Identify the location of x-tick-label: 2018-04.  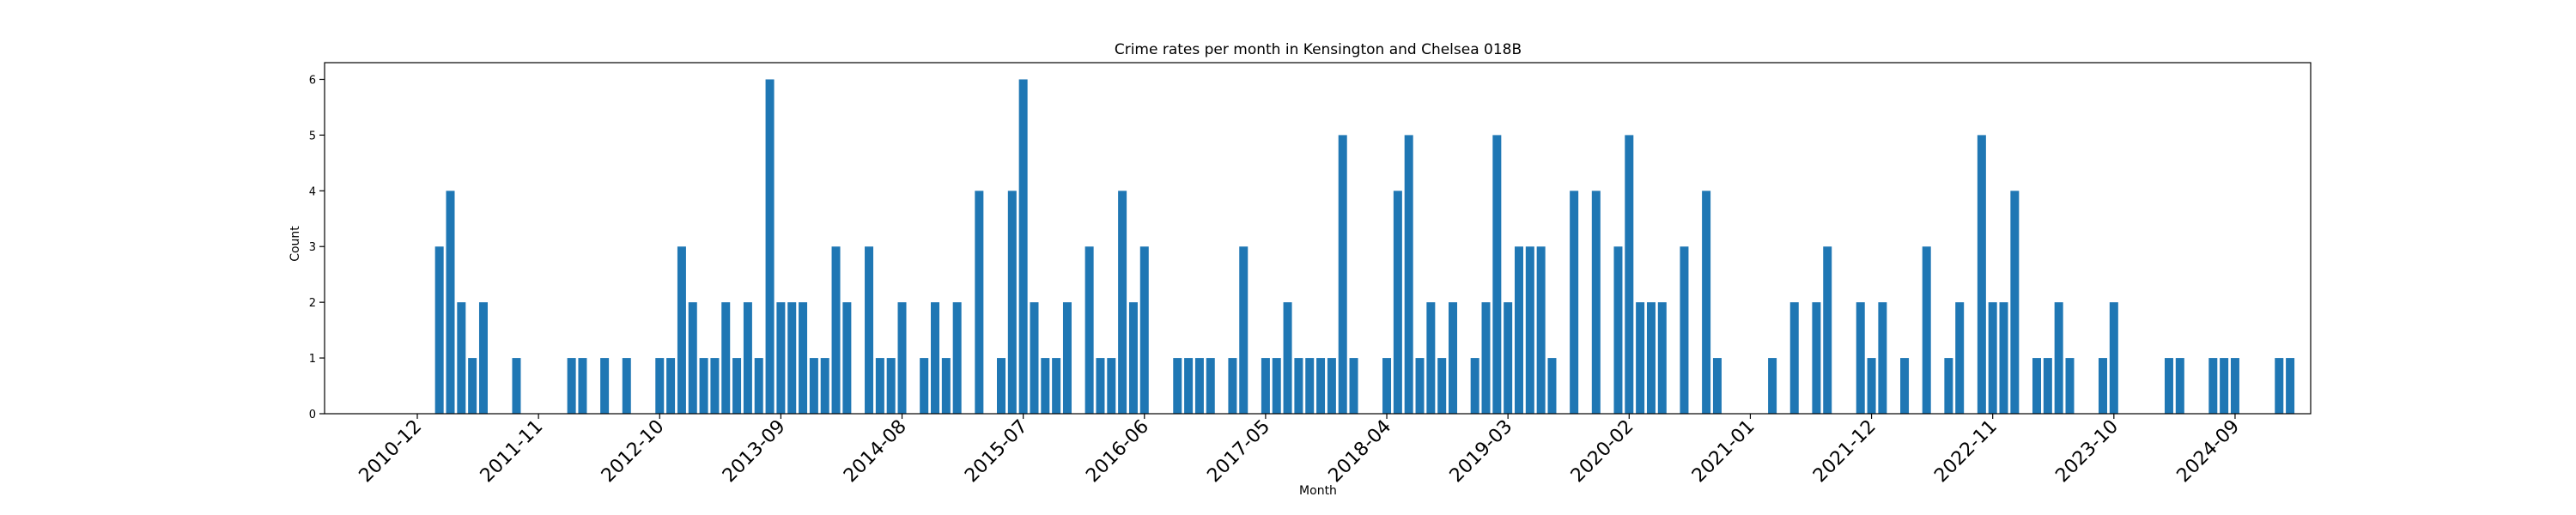
(1360, 452).